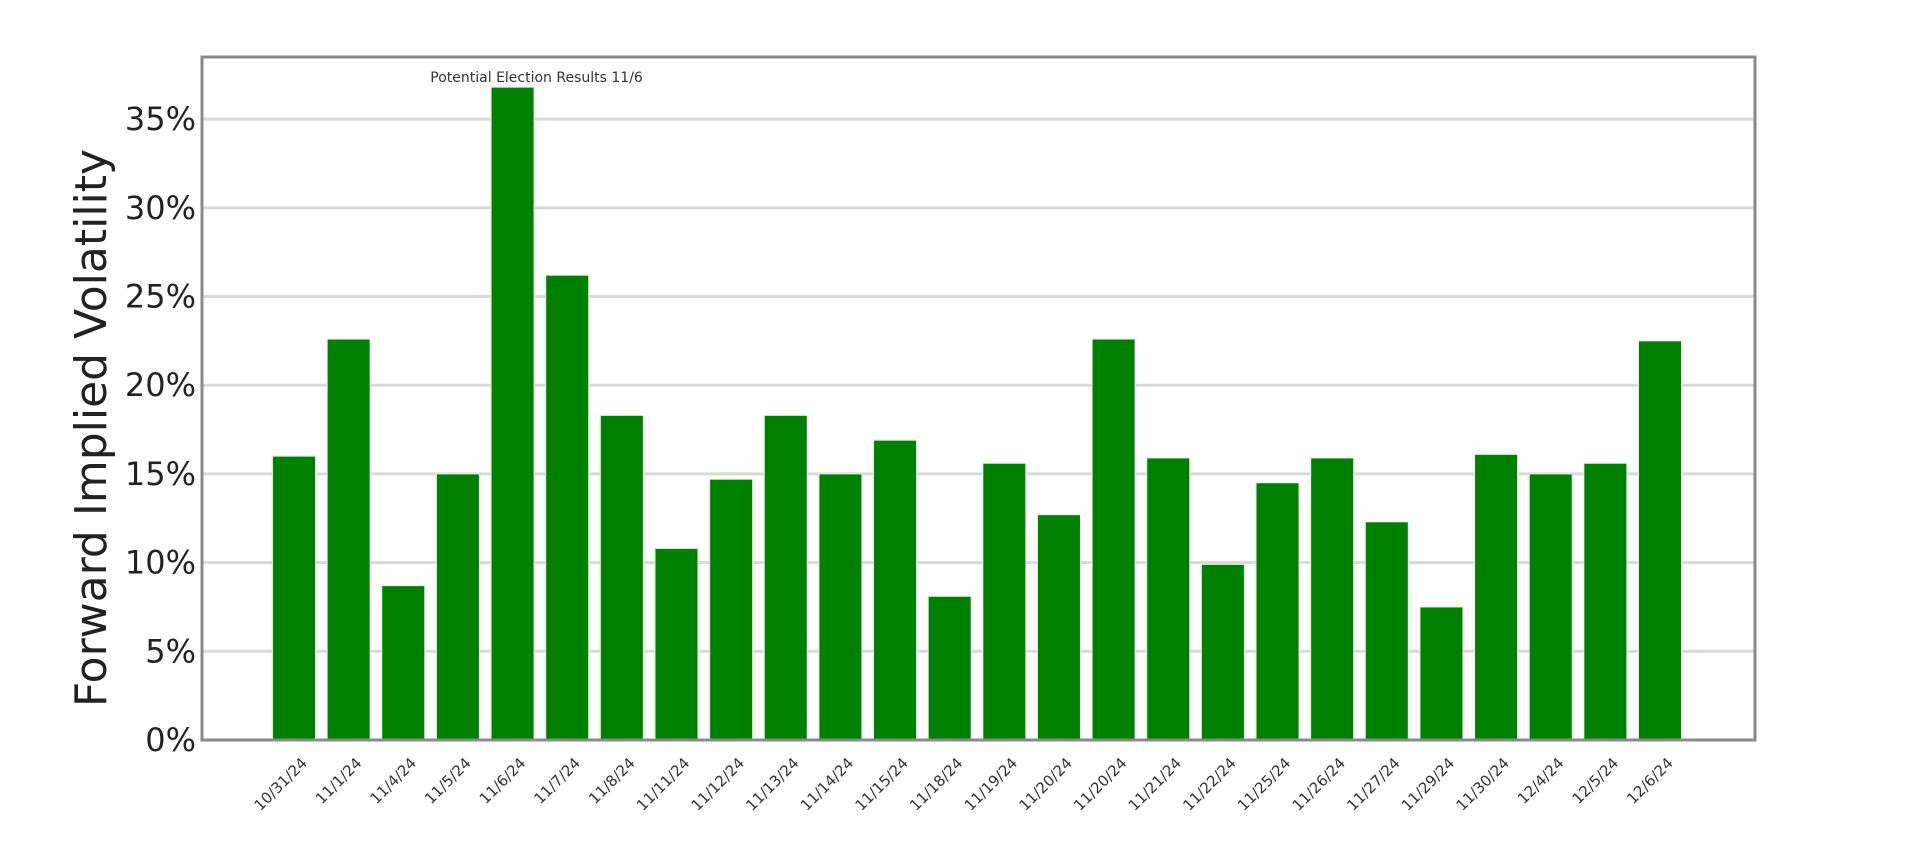 This screenshot has width=1920, height=855. What do you see at coordinates (160, 429) in the screenshot?
I see `y-axis-ticks: 0% 5% 10% 15% 20% 25% 30% 35%` at bounding box center [160, 429].